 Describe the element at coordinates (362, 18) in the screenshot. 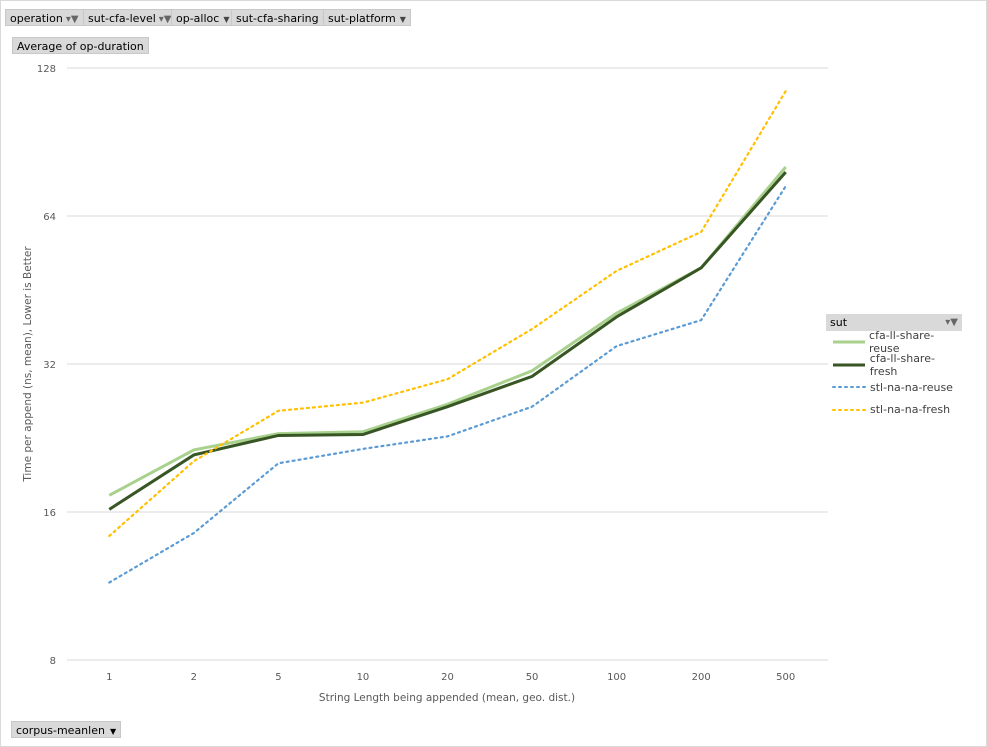

I see `filter-label: sut-platform` at that location.